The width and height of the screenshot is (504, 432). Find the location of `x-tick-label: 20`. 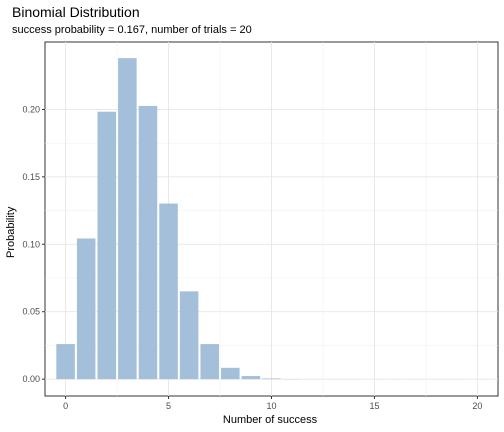

x-tick-label: 20 is located at coordinates (477, 406).